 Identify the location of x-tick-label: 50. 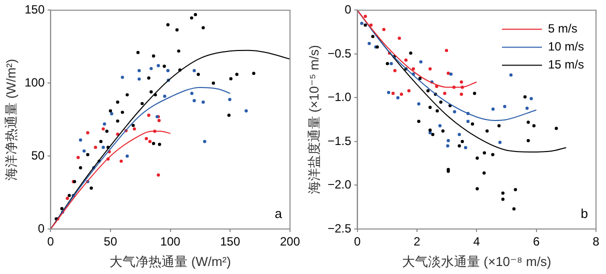
(111, 241).